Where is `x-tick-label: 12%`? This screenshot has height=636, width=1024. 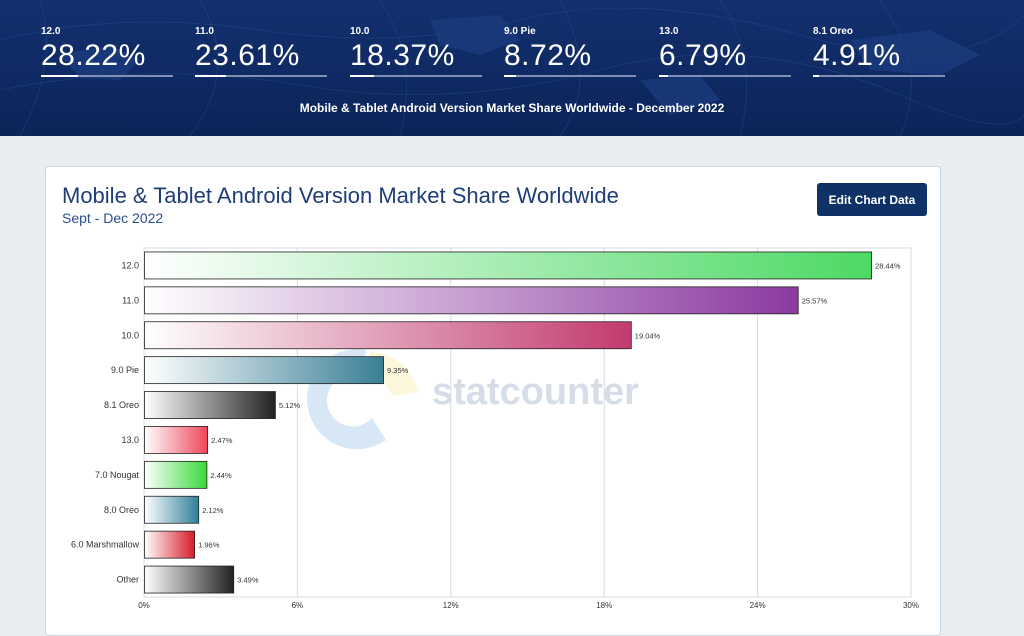
x-tick-label: 12% is located at coordinates (451, 605).